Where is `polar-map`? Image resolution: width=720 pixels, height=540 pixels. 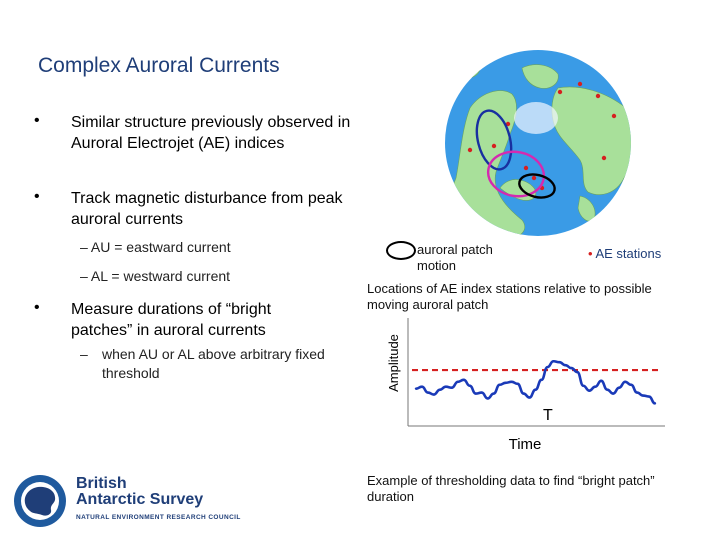 polar-map is located at coordinates (538, 143).